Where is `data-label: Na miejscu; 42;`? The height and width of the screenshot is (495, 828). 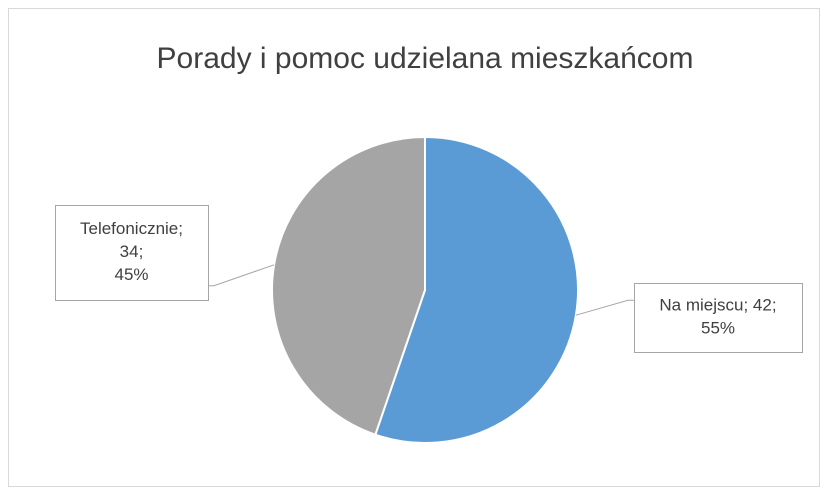 data-label: Na miejscu; 42; is located at coordinates (717, 304).